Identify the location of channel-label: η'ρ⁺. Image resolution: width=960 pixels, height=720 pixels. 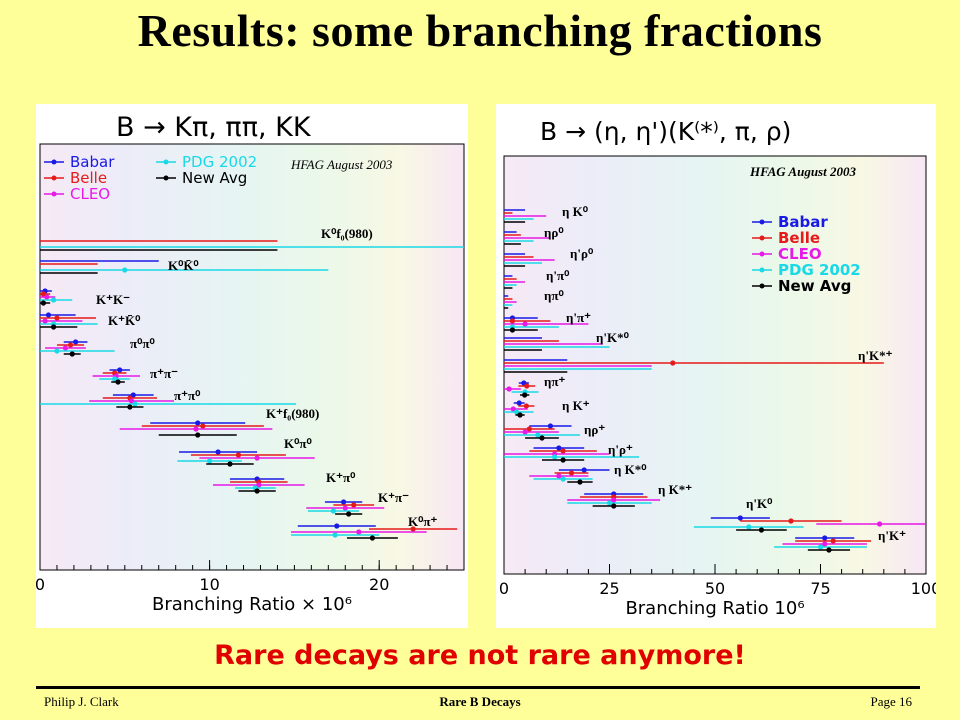
(620, 449).